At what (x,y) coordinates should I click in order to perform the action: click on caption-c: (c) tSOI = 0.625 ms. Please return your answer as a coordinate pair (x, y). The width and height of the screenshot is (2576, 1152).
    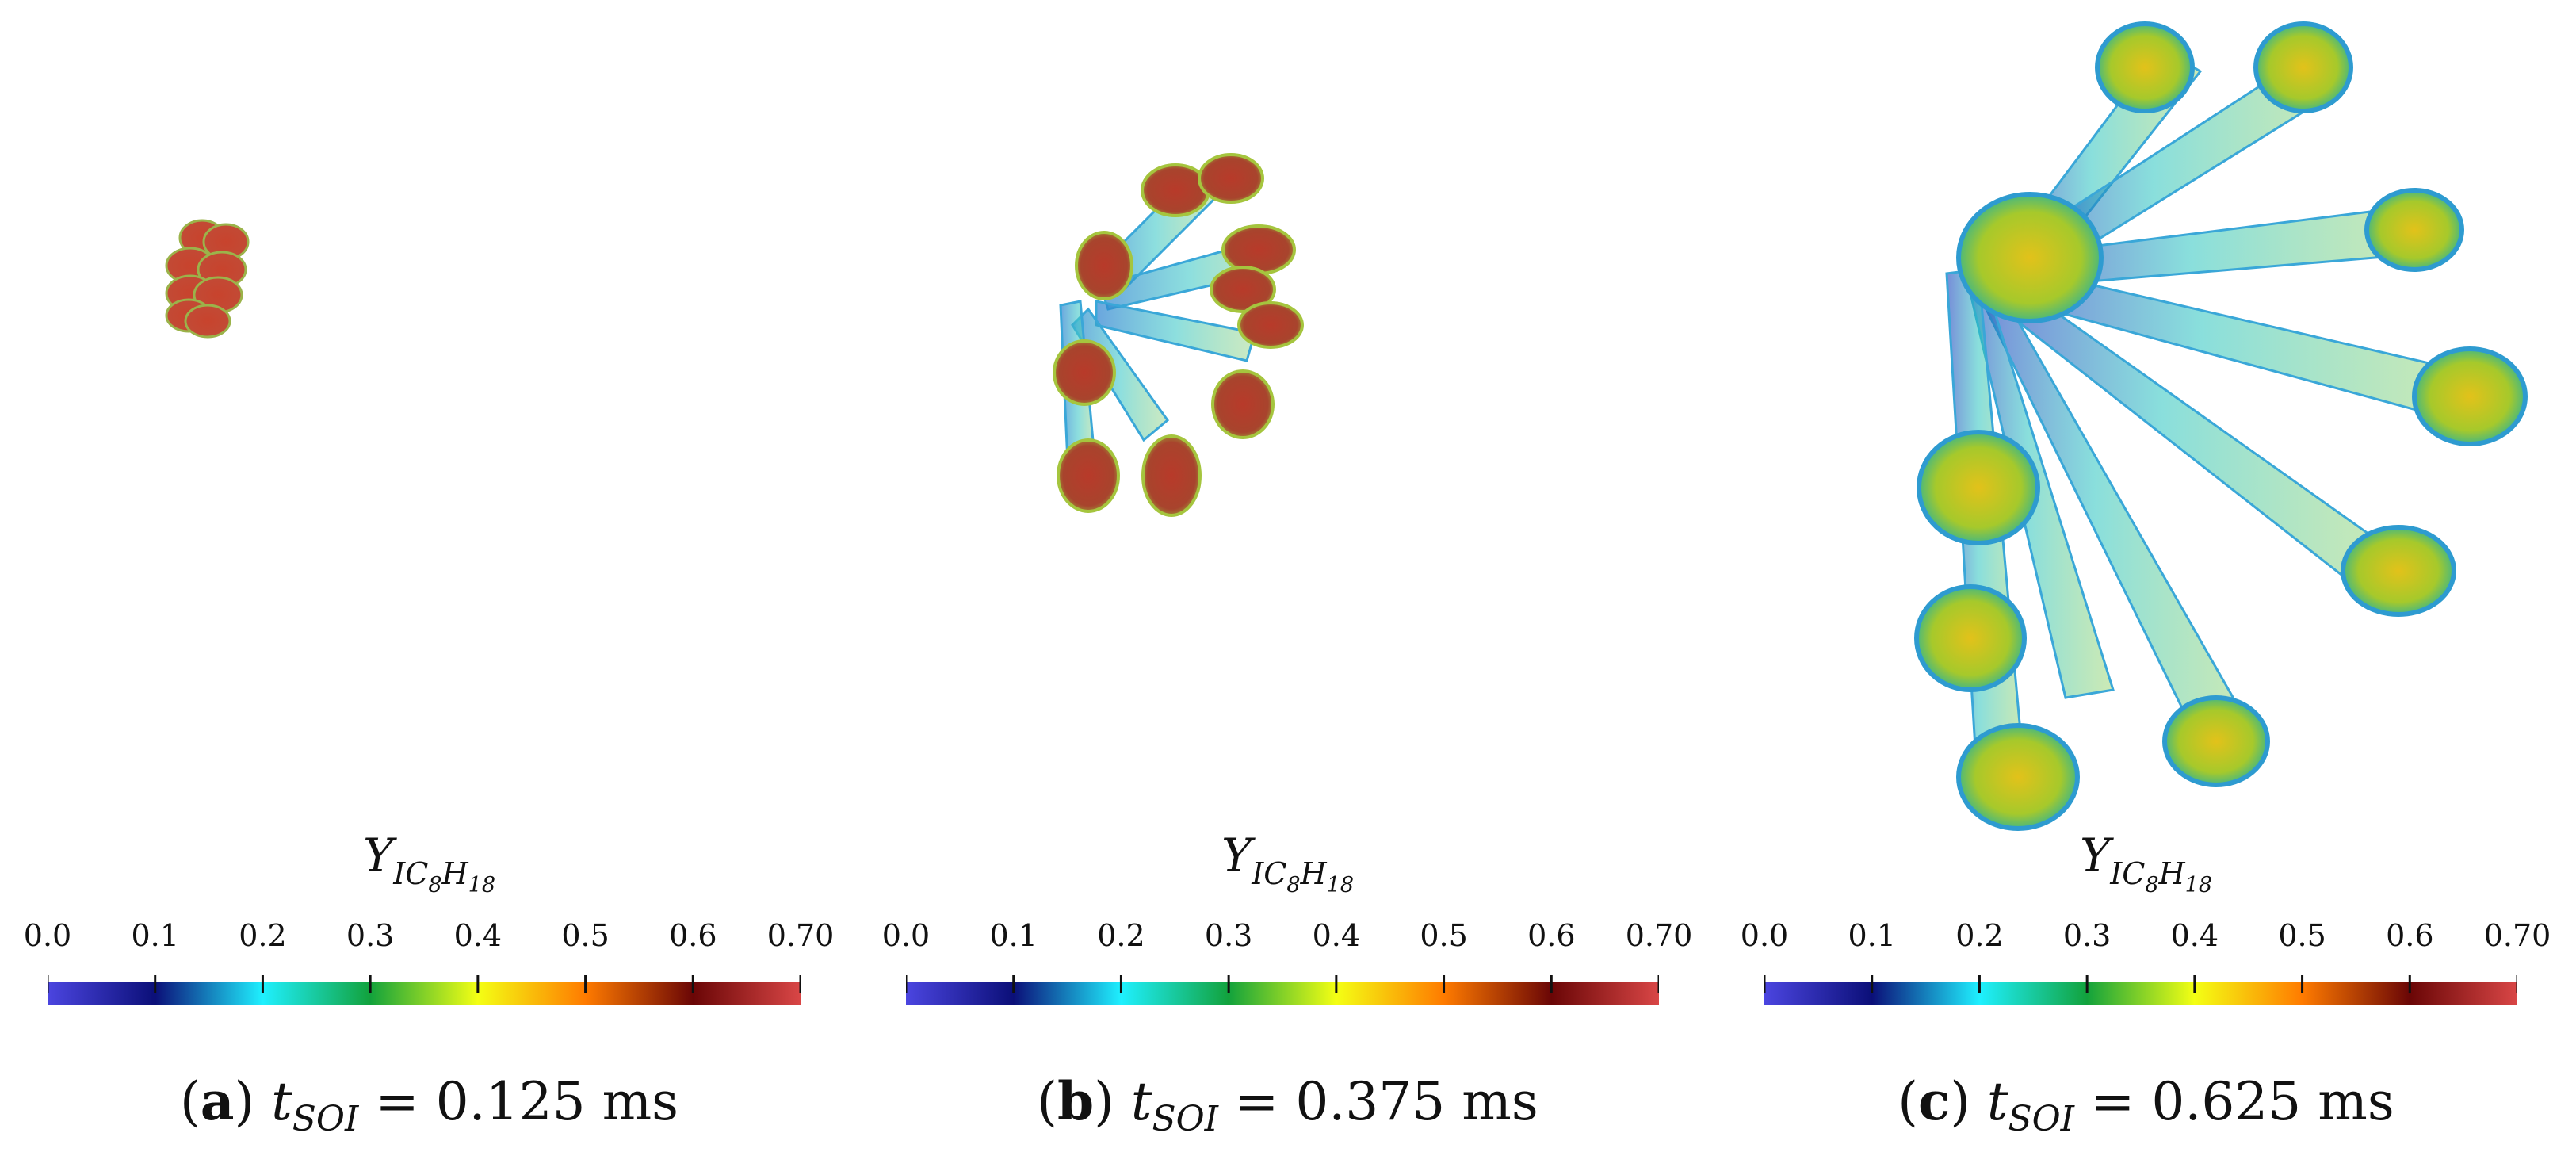
    Looking at the image, I should click on (2146, 1105).